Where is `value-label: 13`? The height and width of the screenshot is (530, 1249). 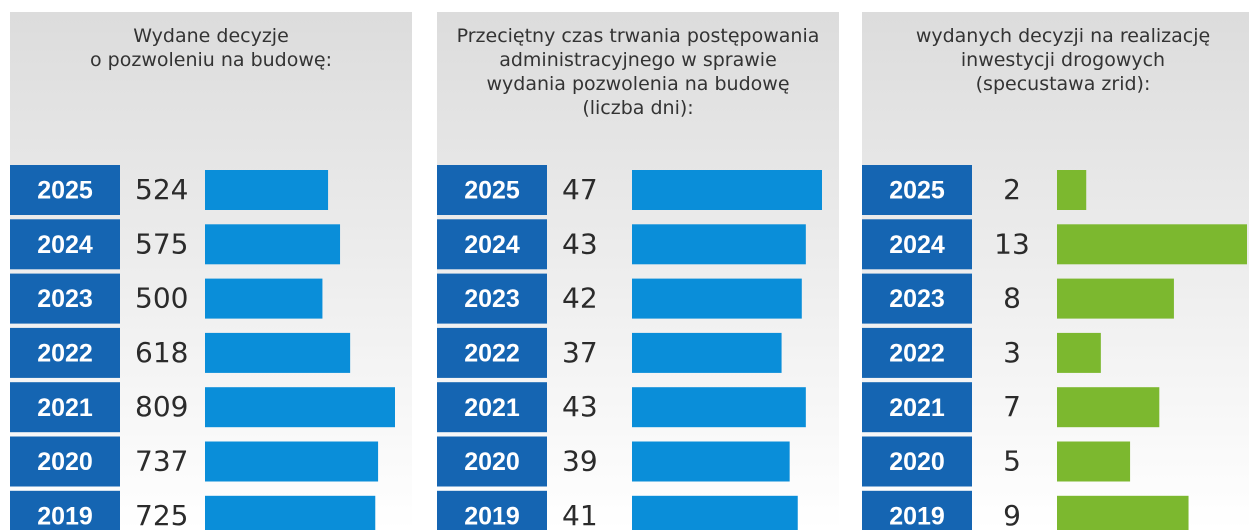 value-label: 13 is located at coordinates (1012, 243).